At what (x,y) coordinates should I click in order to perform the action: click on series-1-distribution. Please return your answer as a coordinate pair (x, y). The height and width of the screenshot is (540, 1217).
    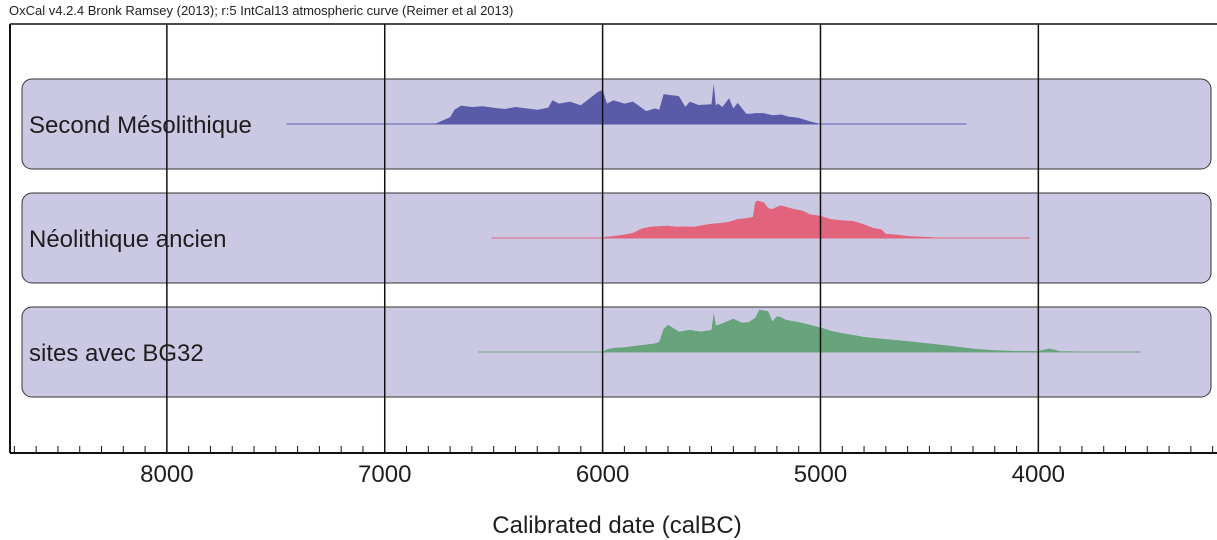
    Looking at the image, I should click on (626, 103).